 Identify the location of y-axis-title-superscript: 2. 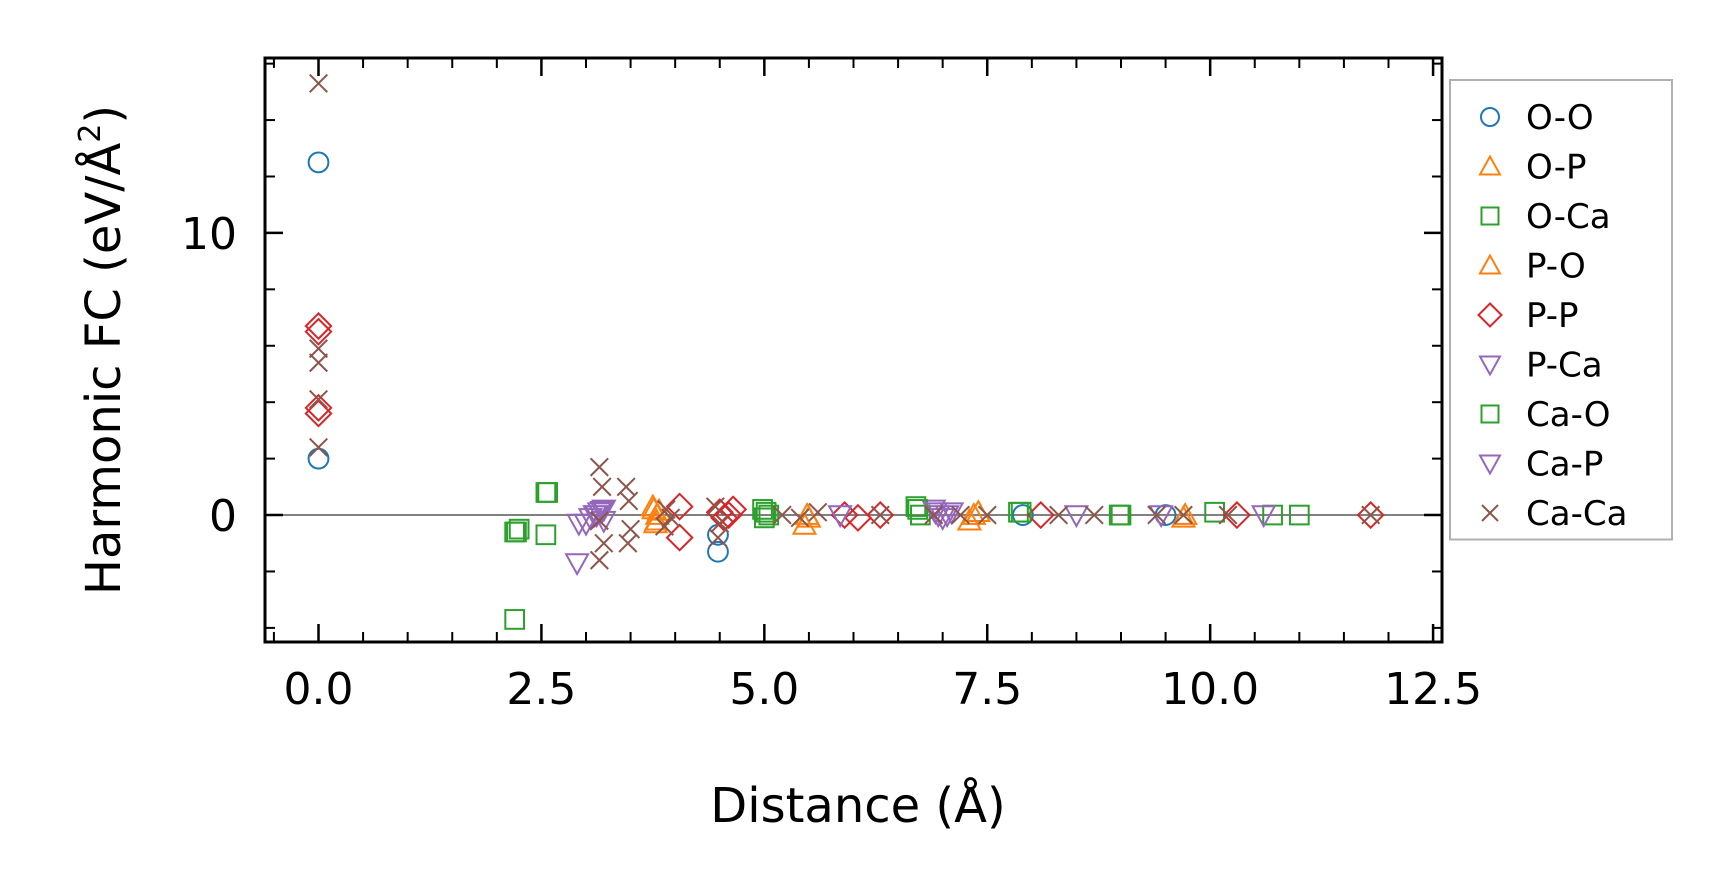
(90, 133).